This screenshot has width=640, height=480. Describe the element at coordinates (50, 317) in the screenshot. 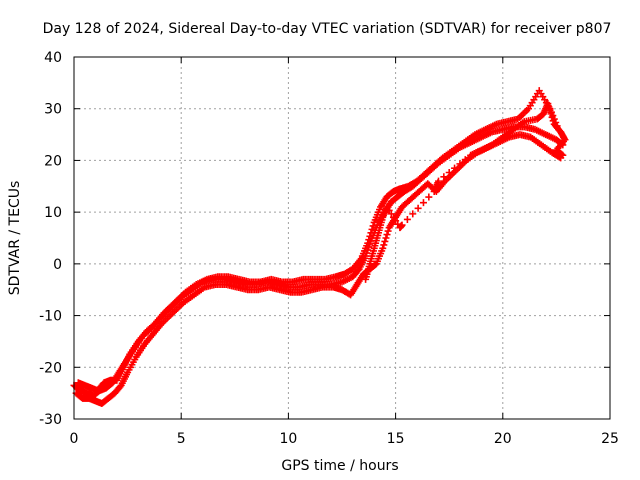

I see `y-tick-label: -10` at that location.